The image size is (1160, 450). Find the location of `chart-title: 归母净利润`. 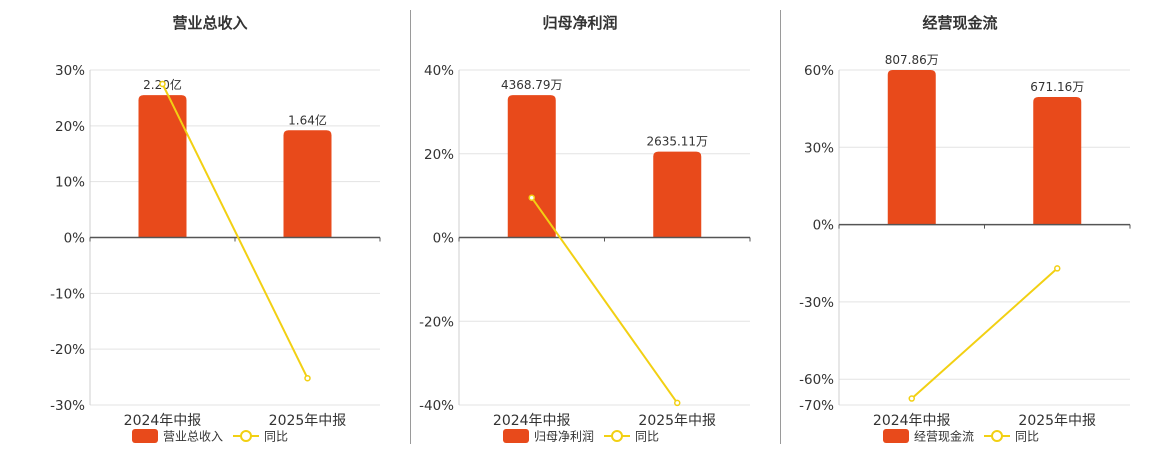

chart-title: 归母净利润 is located at coordinates (579, 23).